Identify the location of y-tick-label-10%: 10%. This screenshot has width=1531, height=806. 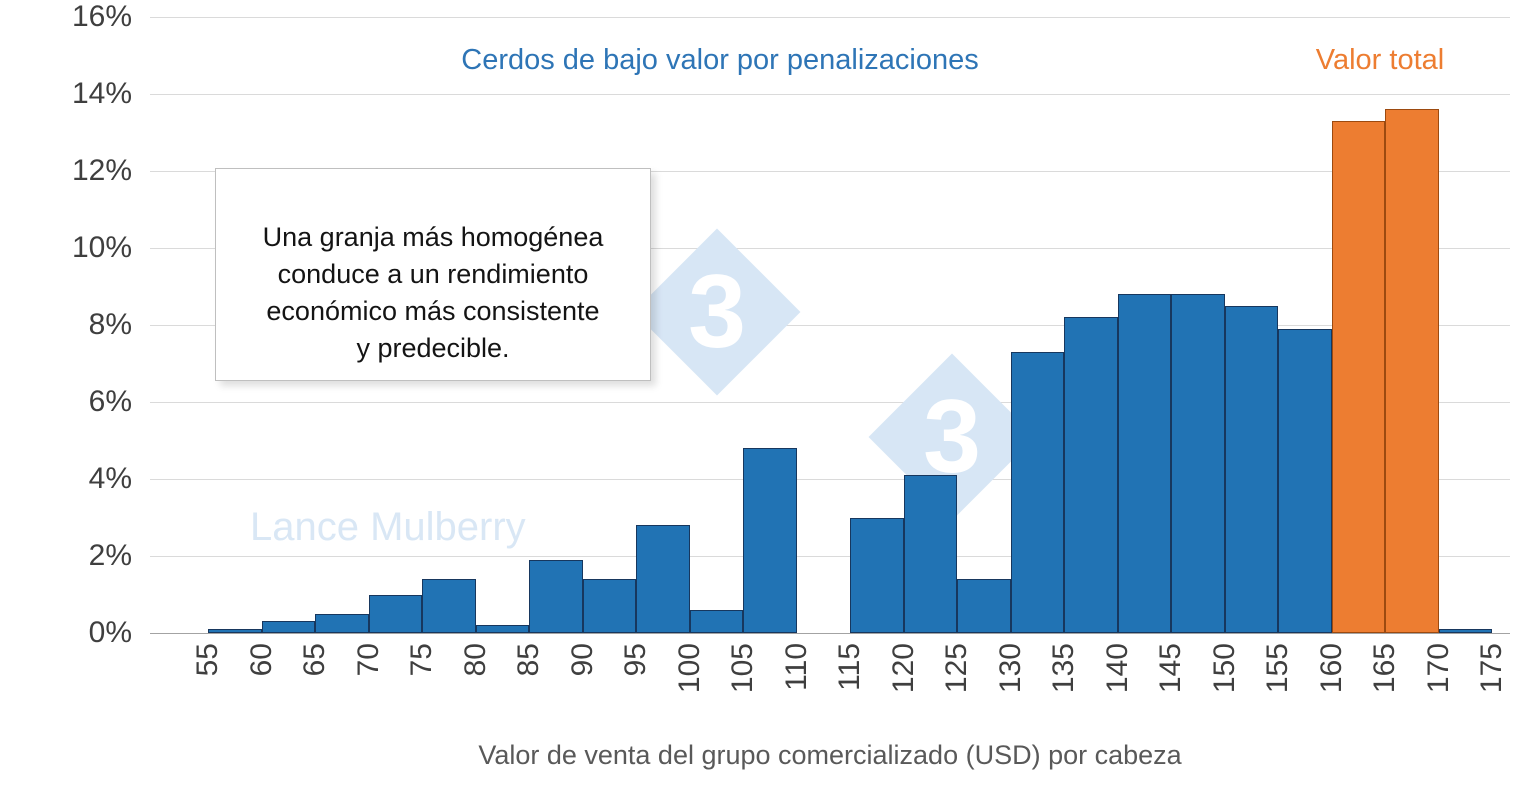
(101, 247).